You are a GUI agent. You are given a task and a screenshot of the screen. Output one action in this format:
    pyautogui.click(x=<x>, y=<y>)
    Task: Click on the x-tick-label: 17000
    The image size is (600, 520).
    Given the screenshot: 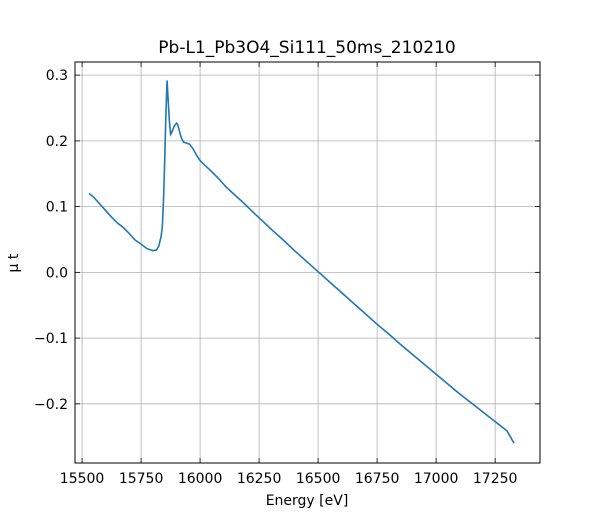 What is the action you would take?
    pyautogui.click(x=436, y=479)
    